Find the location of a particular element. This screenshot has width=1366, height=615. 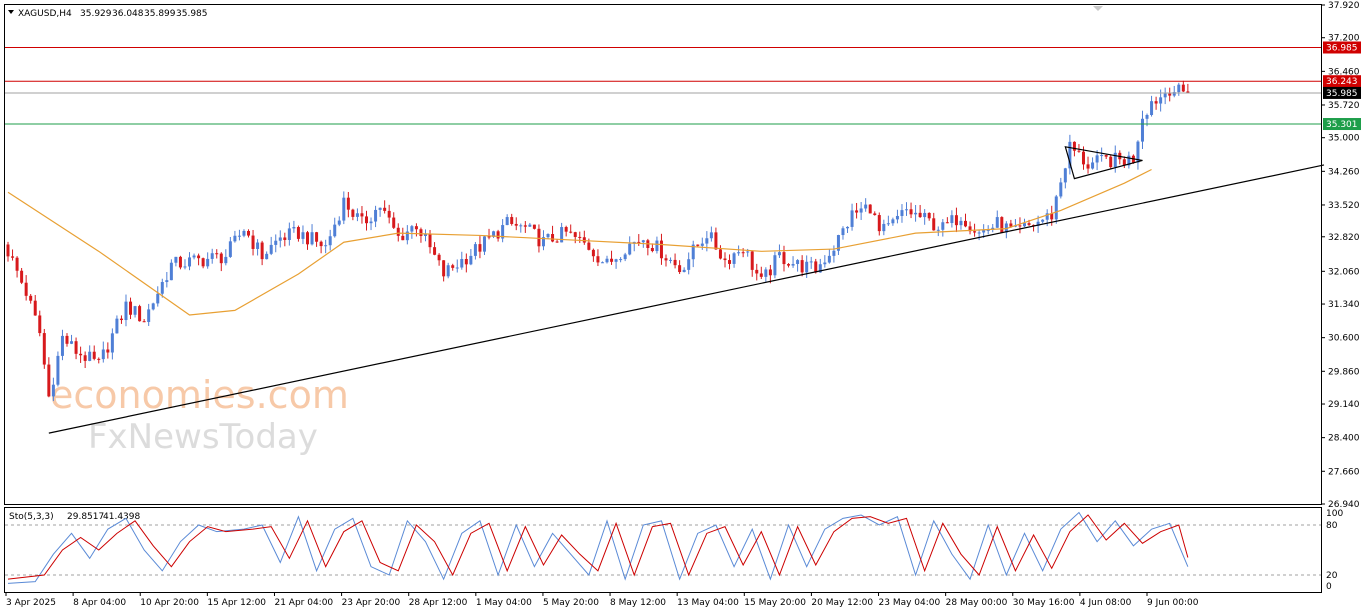

triangle-pattern is located at coordinates (1103, 163).